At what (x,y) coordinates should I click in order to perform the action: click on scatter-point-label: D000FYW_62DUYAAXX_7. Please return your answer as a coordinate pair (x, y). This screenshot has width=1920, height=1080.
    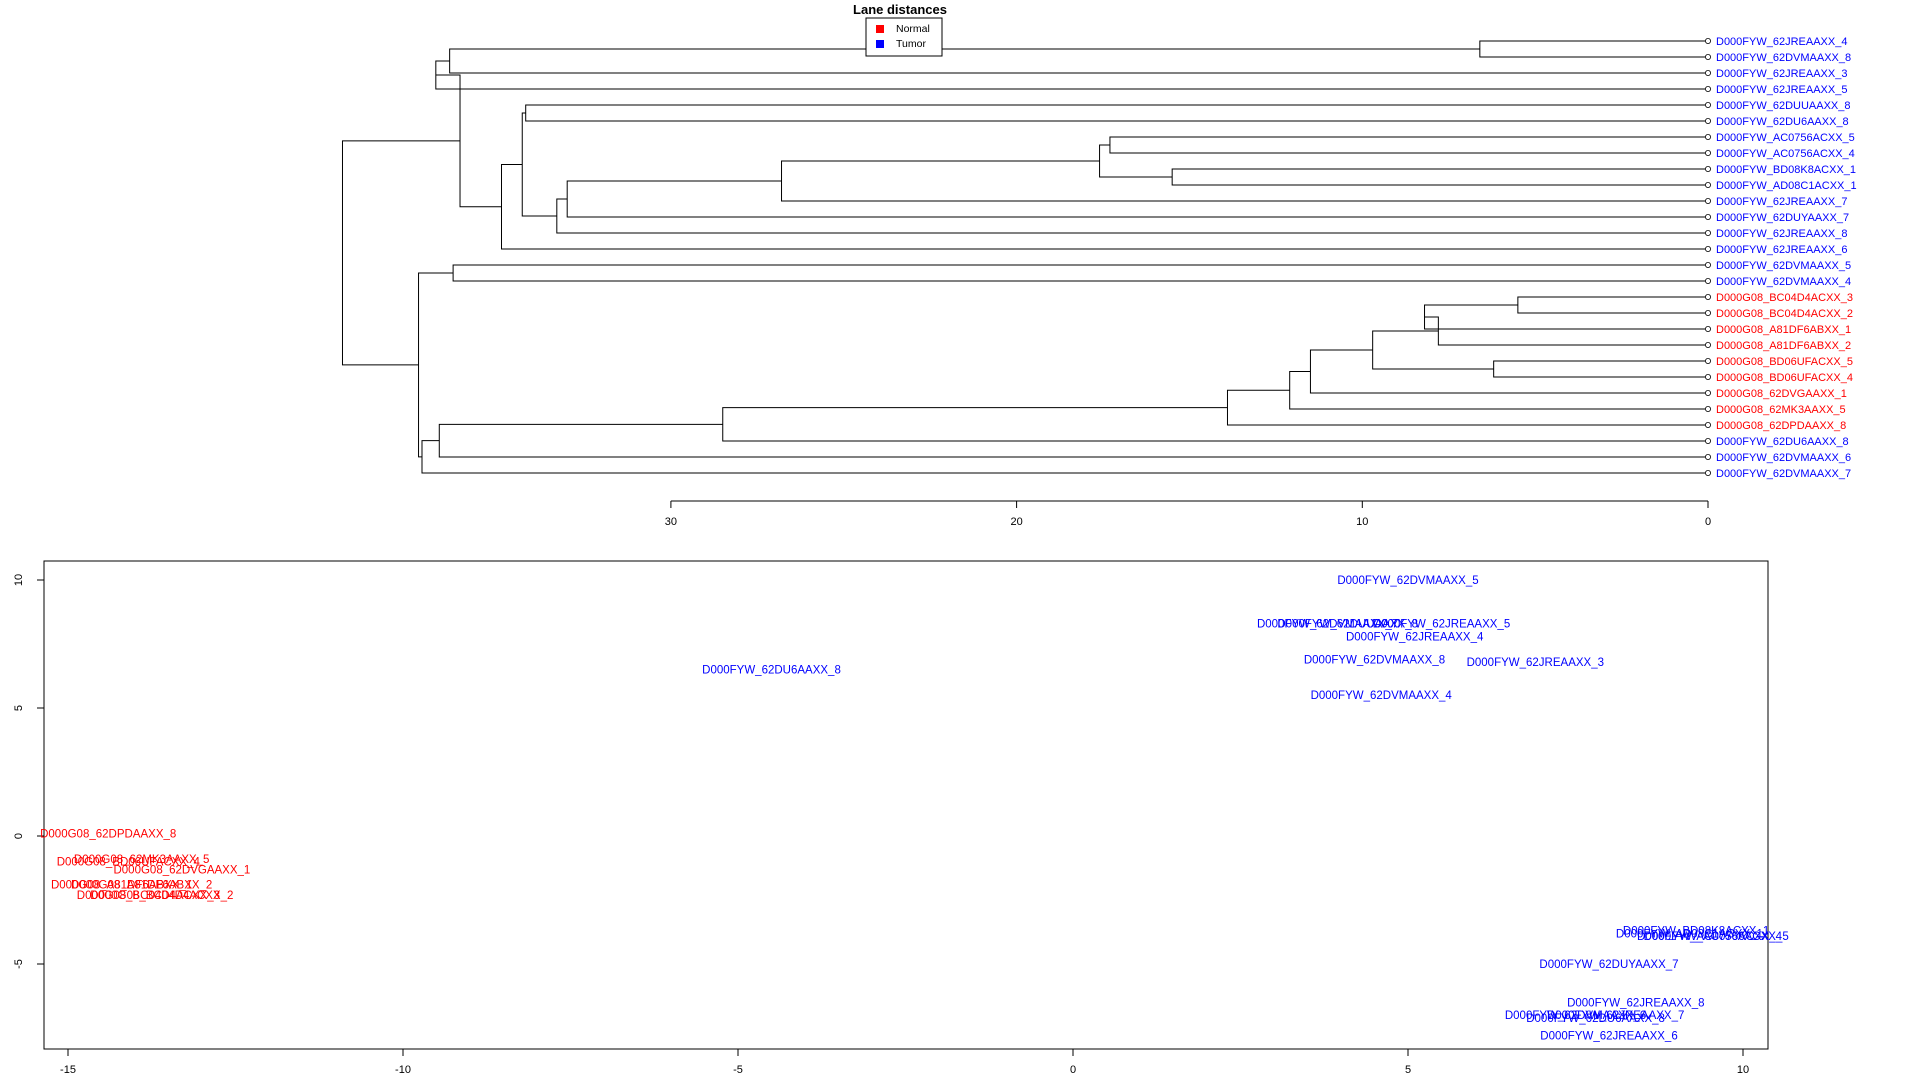
    Looking at the image, I should click on (1608, 965).